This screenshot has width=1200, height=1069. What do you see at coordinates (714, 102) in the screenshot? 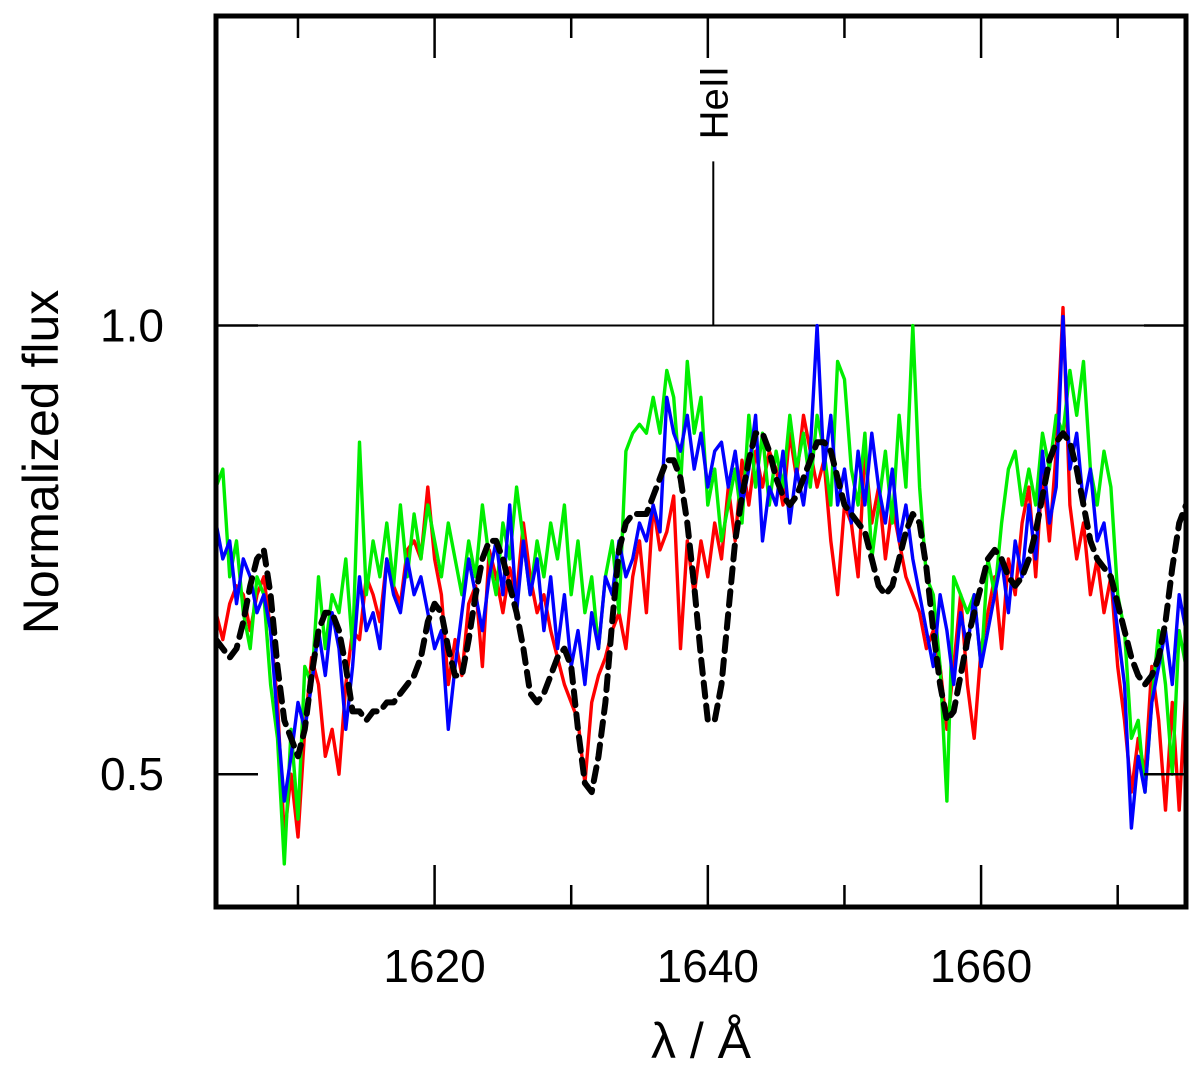
I see `annotation-label-0: HeII` at bounding box center [714, 102].